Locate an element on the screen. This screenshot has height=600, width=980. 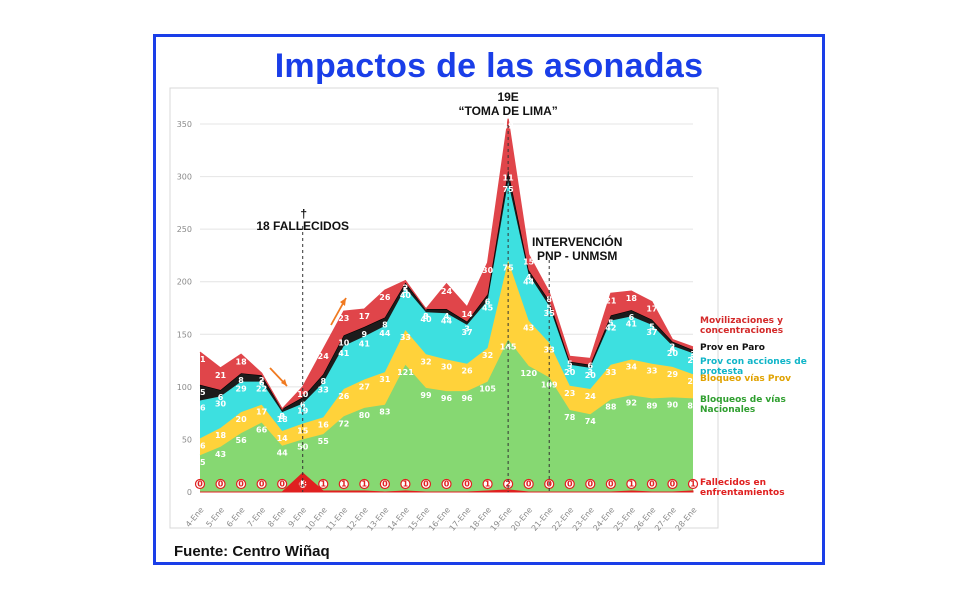
annotation-18-fallecidos: 18 FALLECIDOS is located at coordinates (302, 226).